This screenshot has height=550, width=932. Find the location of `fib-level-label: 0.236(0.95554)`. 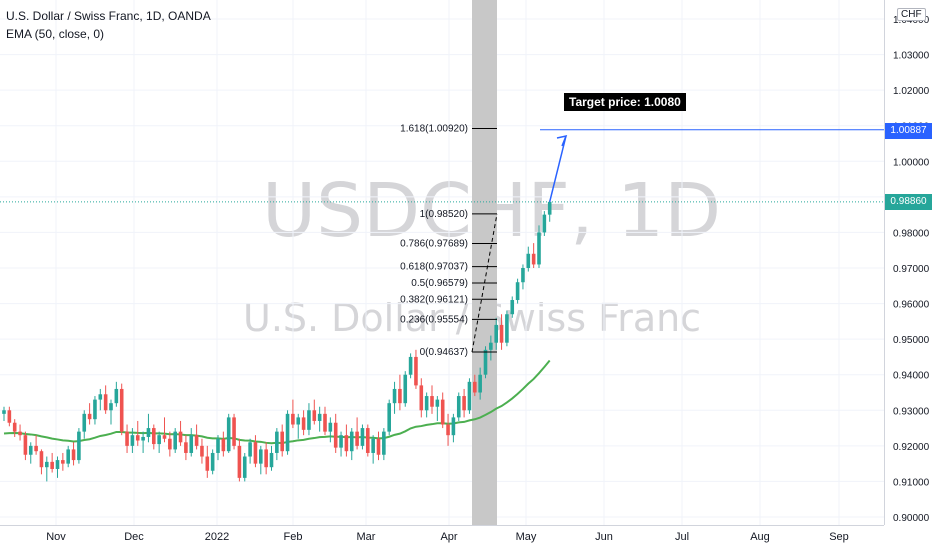

fib-level-label: 0.236(0.95554) is located at coordinates (434, 319).